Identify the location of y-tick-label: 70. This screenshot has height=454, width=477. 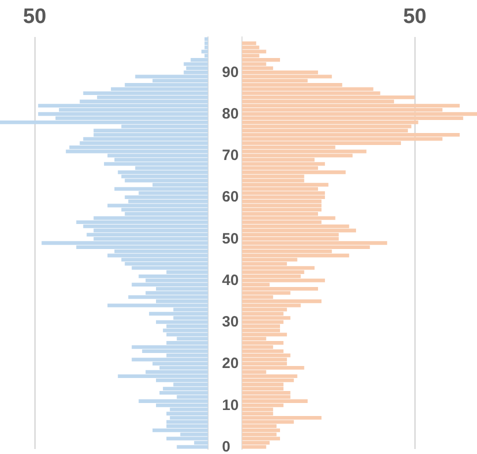
(230, 155).